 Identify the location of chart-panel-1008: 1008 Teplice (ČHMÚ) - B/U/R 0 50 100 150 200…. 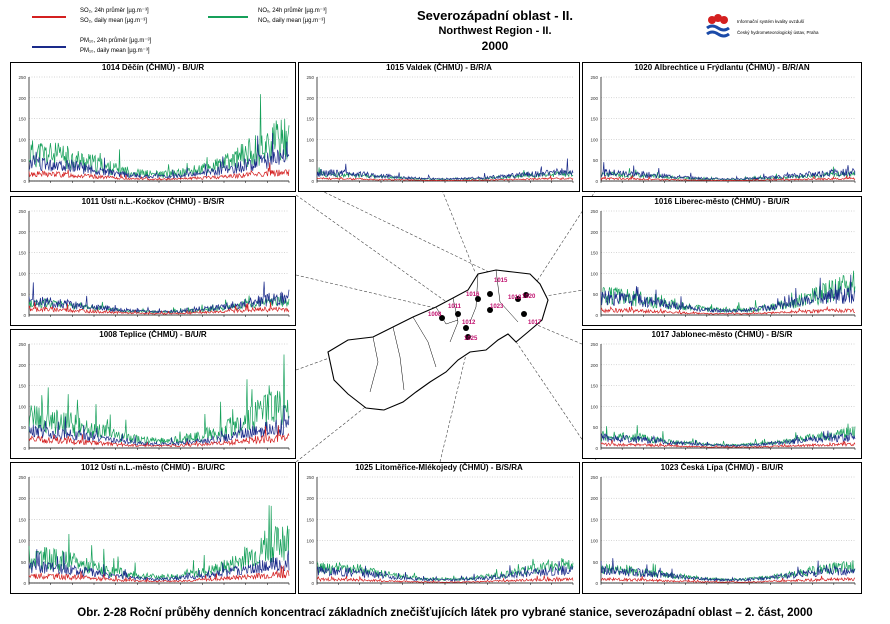
(153, 394).